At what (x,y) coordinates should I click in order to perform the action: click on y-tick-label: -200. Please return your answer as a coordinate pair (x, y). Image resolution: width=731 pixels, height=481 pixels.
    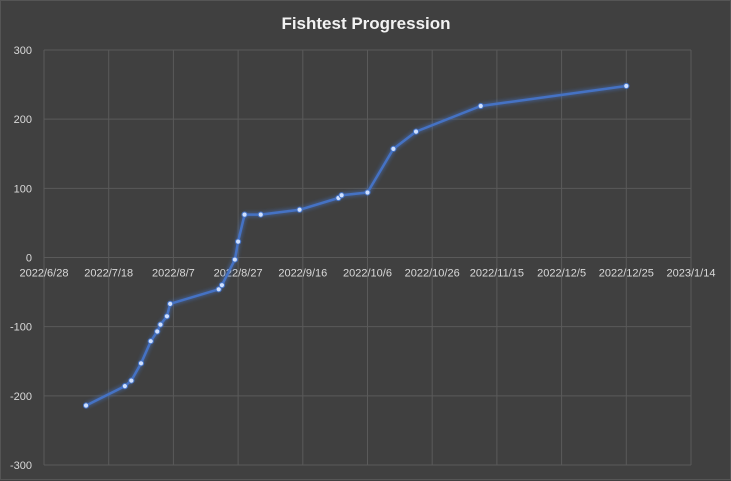
    Looking at the image, I should click on (21, 397).